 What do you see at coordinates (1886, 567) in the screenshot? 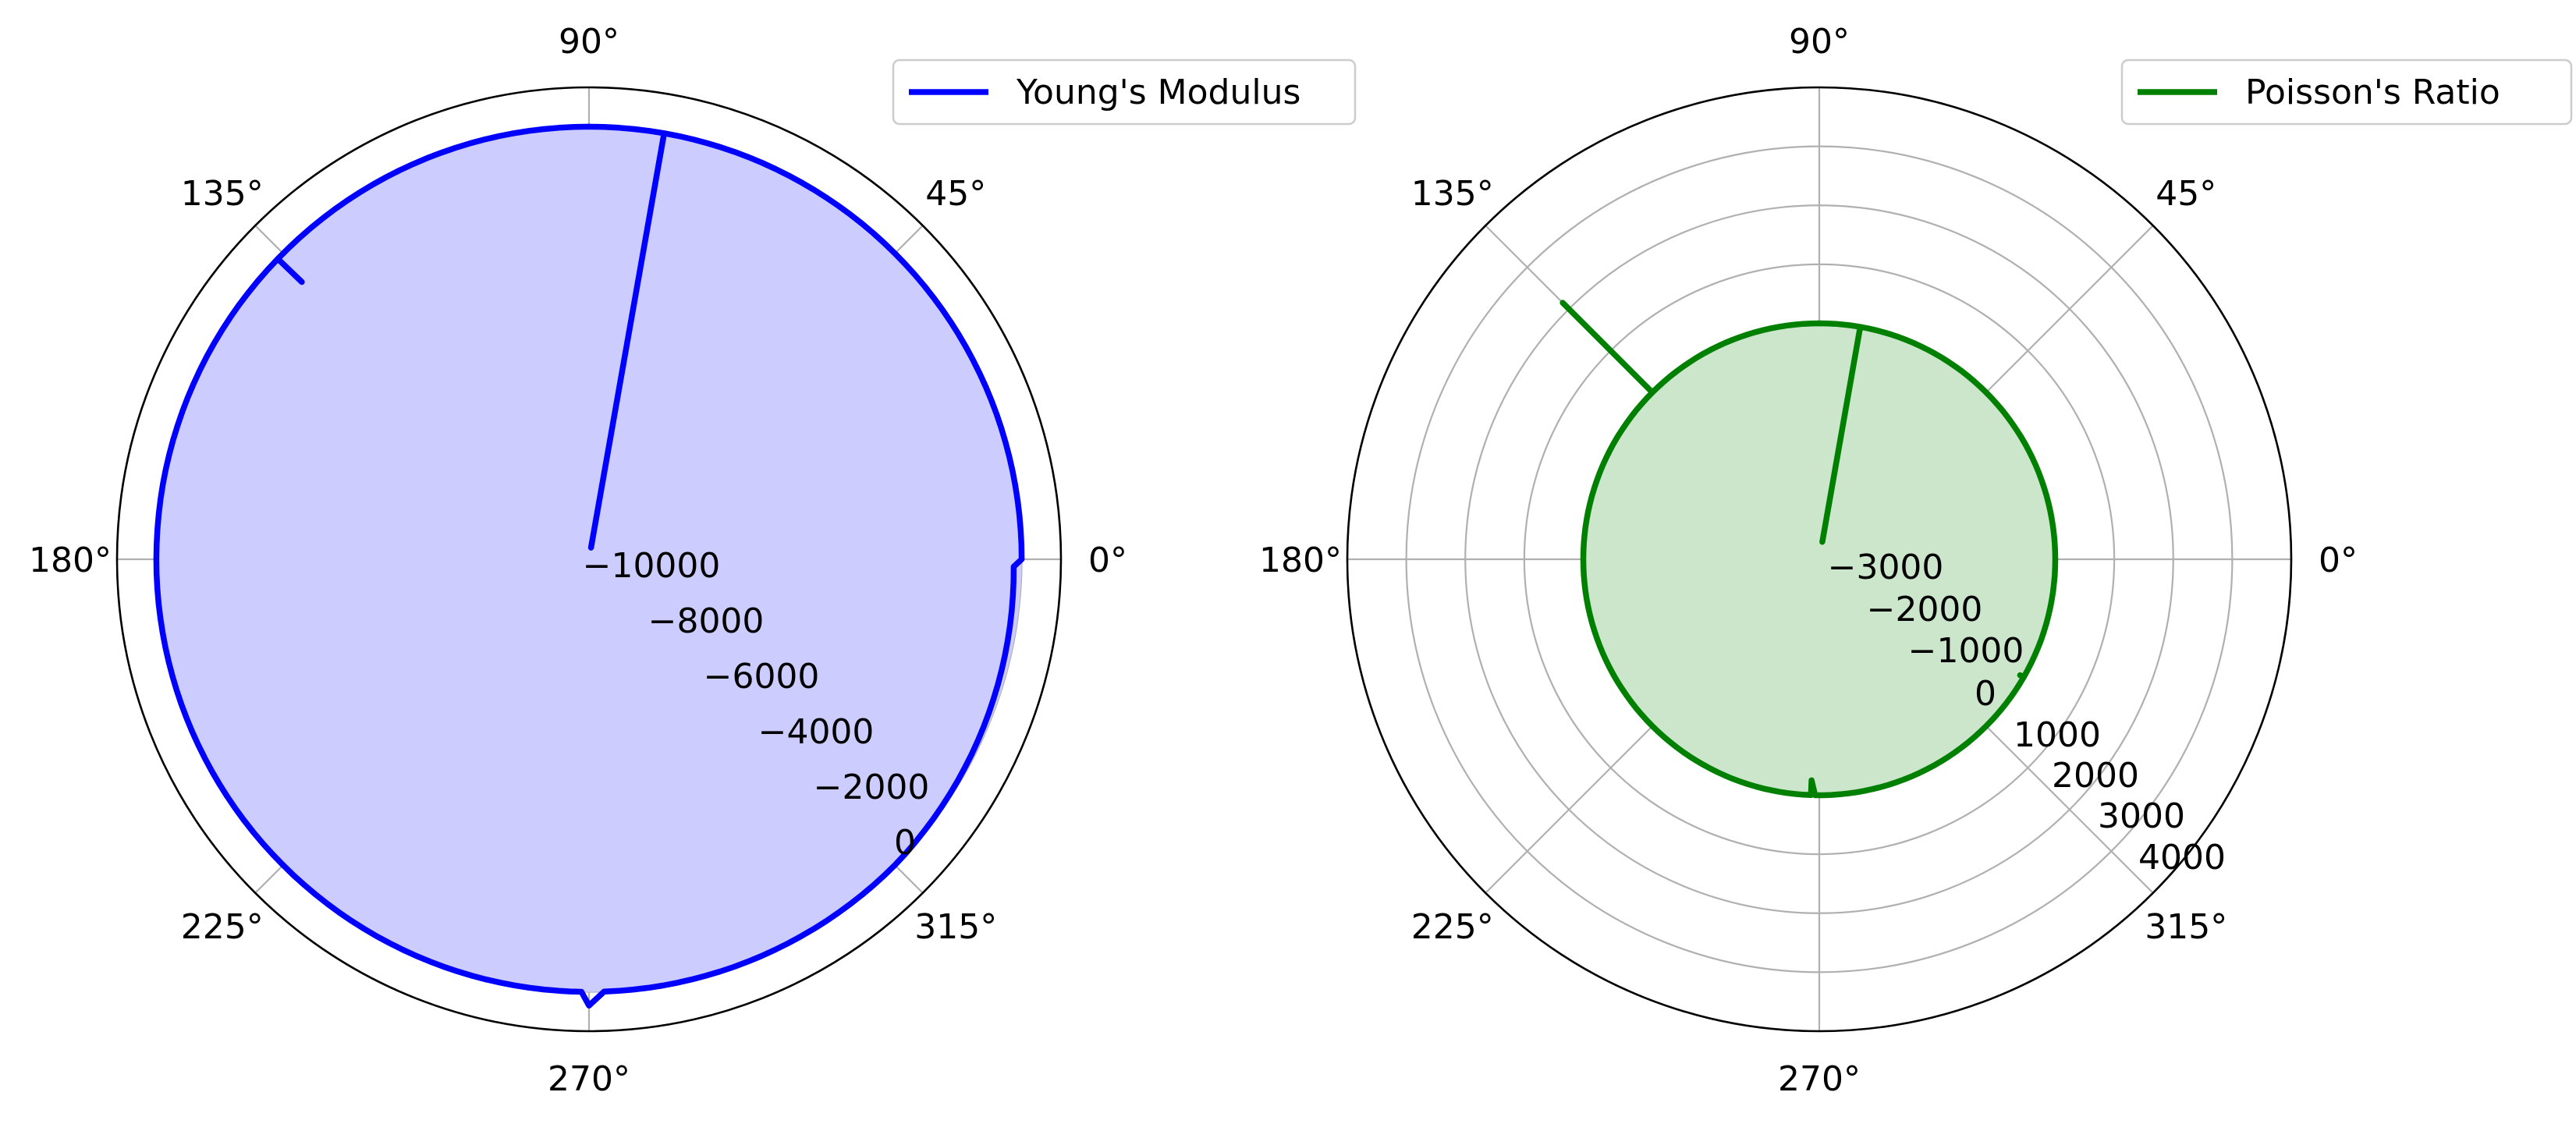
I see `r-tick-label: −3000` at bounding box center [1886, 567].